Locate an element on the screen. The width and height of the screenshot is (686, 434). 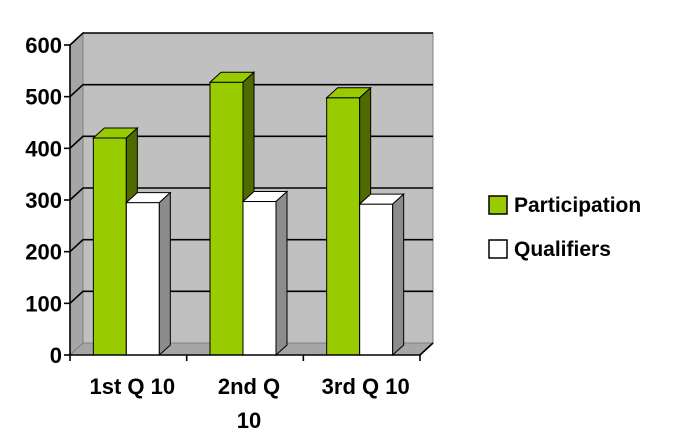
legend-item-qualifiers: Qualifiers is located at coordinates (549, 249).